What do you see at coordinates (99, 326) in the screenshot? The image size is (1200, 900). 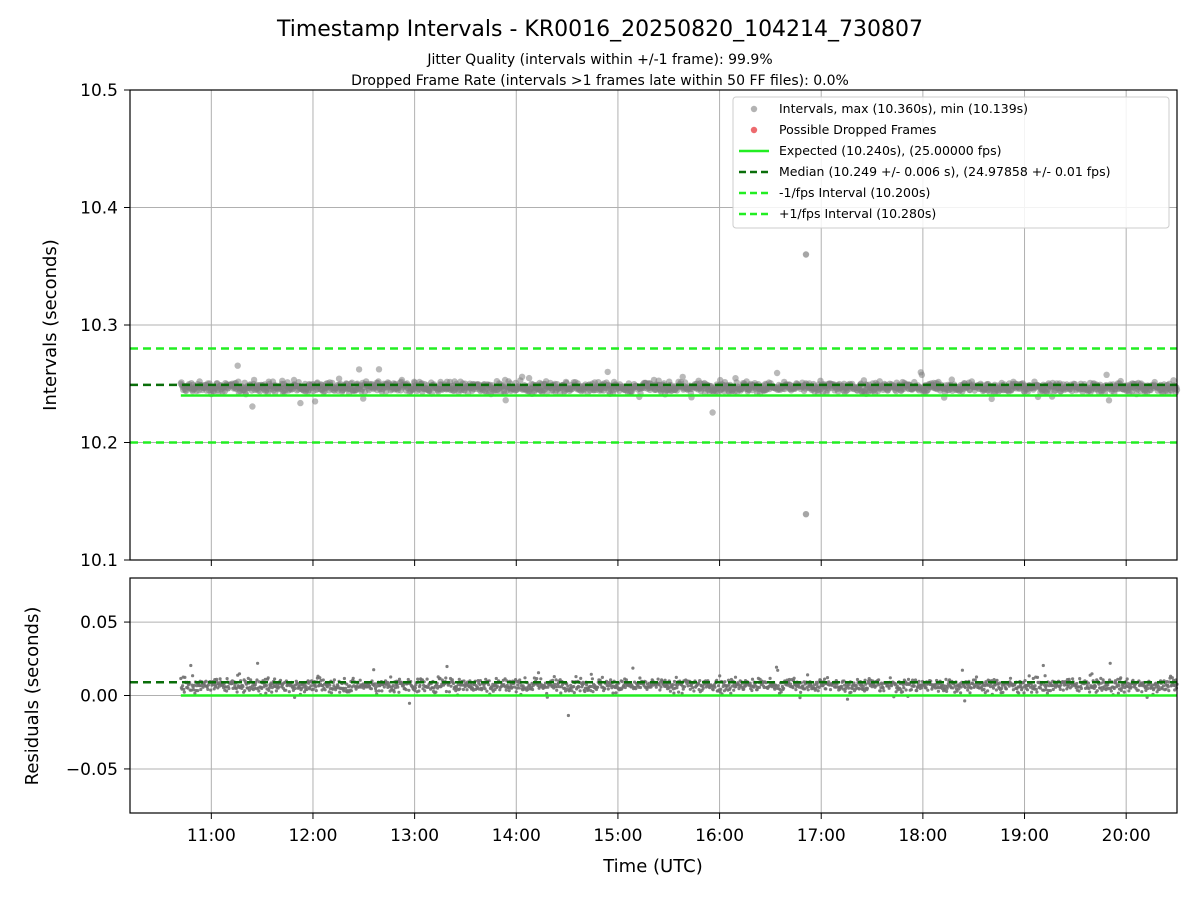 I see `intervals-y-tick-label: 10.3` at bounding box center [99, 326].